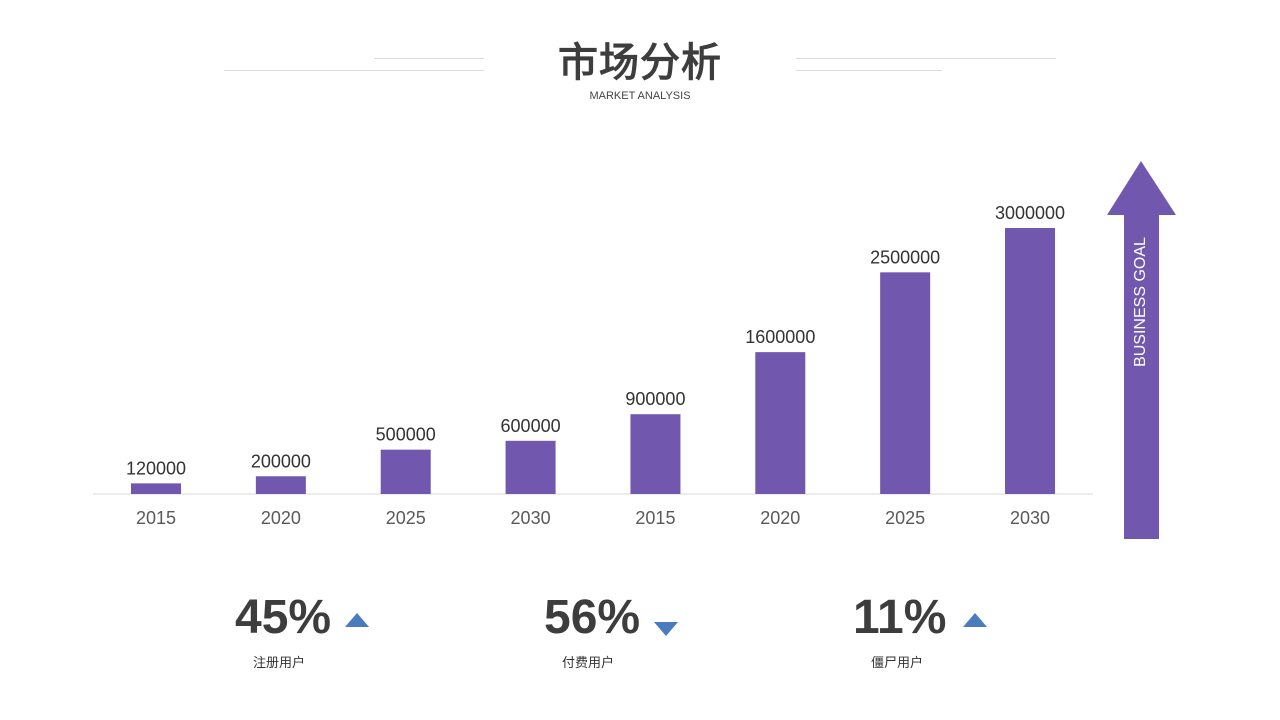 Image resolution: width=1280 pixels, height=720 pixels. What do you see at coordinates (1030, 213) in the screenshot?
I see `data-label: 3000000` at bounding box center [1030, 213].